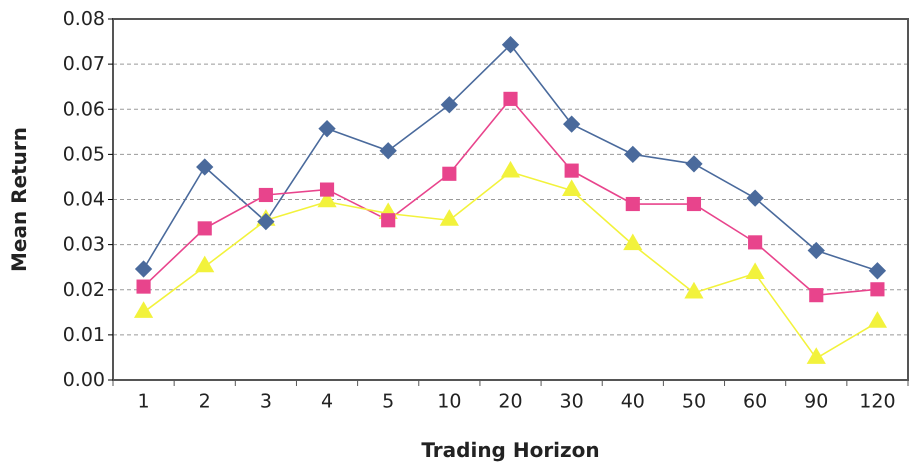  I want to click on x-tick-label: 10, so click(449, 401).